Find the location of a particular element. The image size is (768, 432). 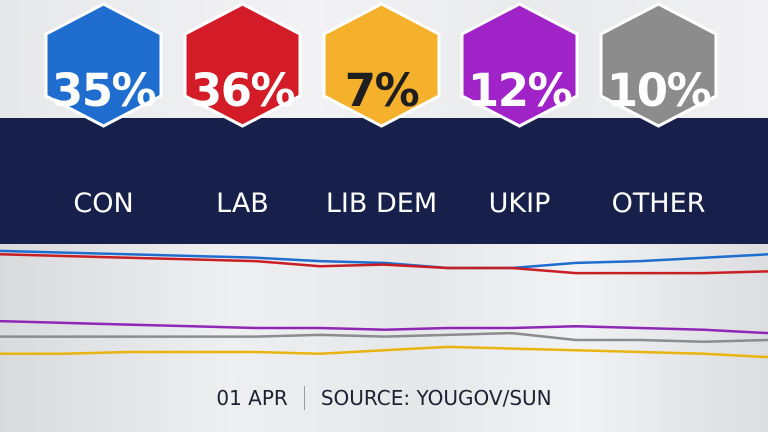

party-lab: 36% LAB is located at coordinates (251, 122).